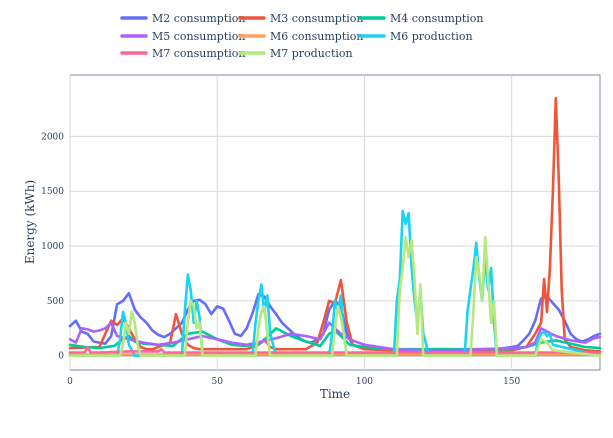 This screenshot has height=438, width=613. I want to click on legend-label: M6 production, so click(431, 36).